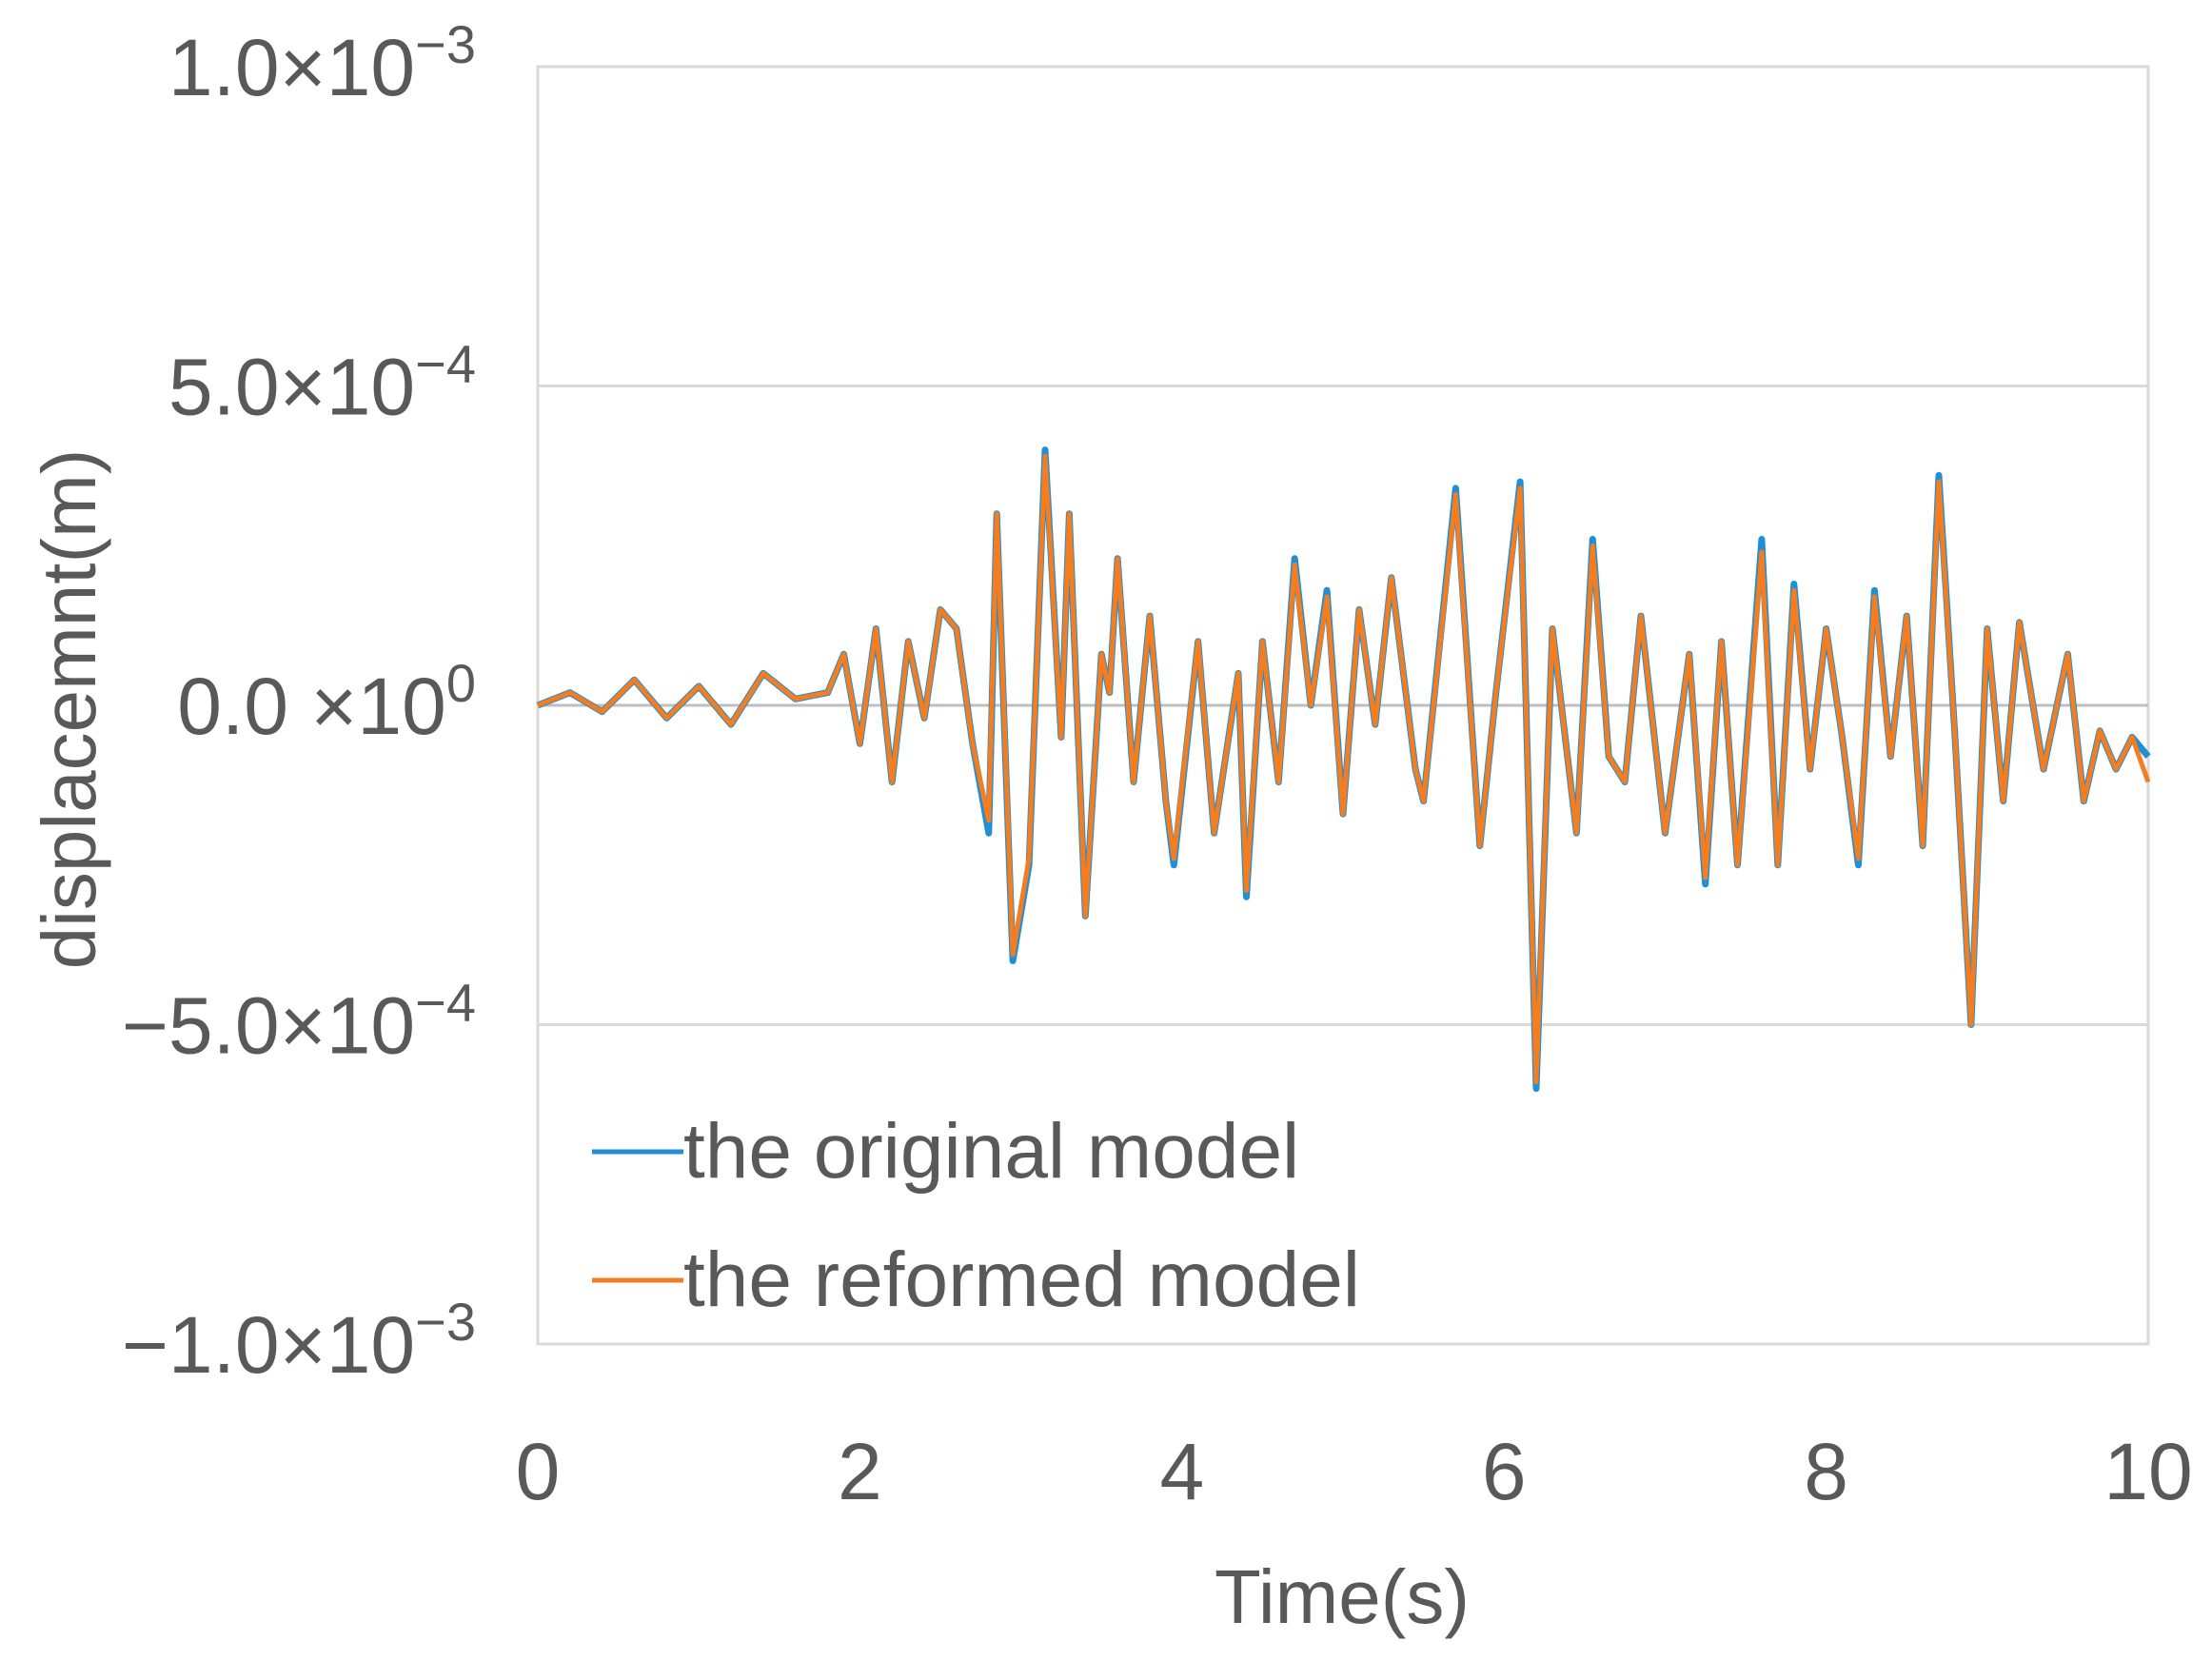 This screenshot has height=1661, width=2212. Describe the element at coordinates (860, 1471) in the screenshot. I see `x-tick-label: 2` at that location.